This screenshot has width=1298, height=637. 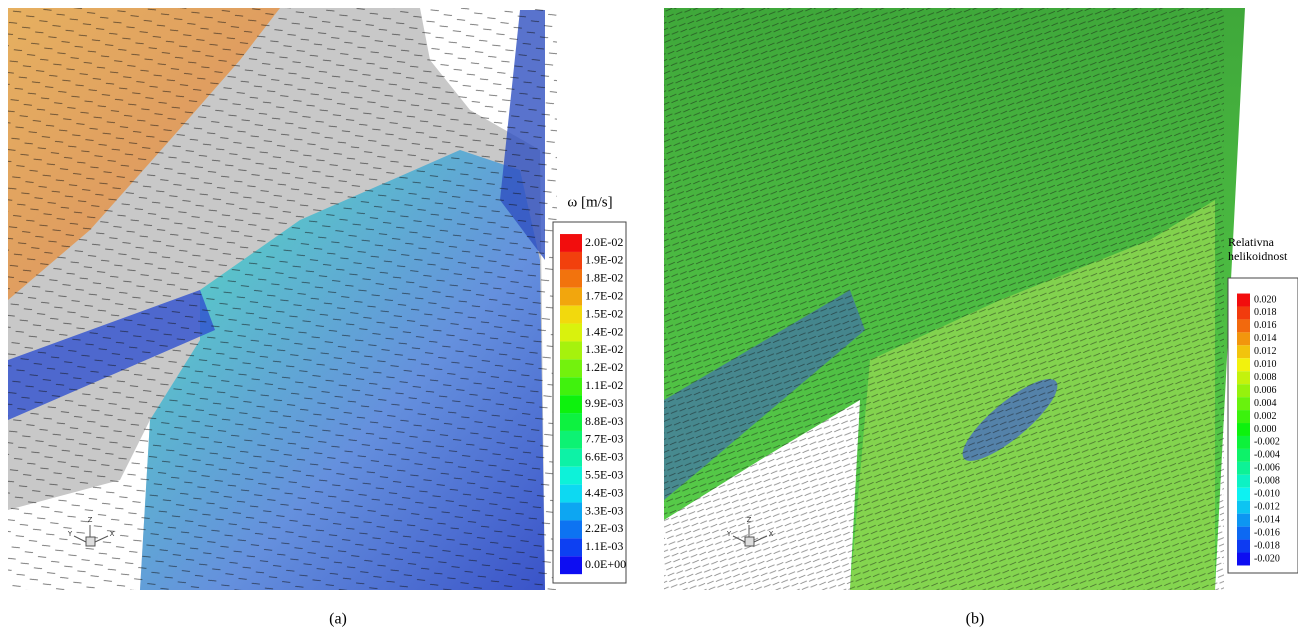 What do you see at coordinates (604, 367) in the screenshot?
I see `legend-label: 1.2E-02` at bounding box center [604, 367].